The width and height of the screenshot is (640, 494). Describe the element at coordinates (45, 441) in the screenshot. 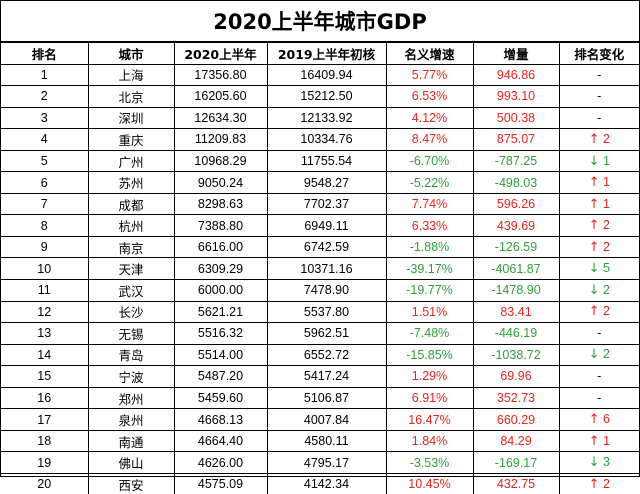

I see `rank-cell: 18` at that location.